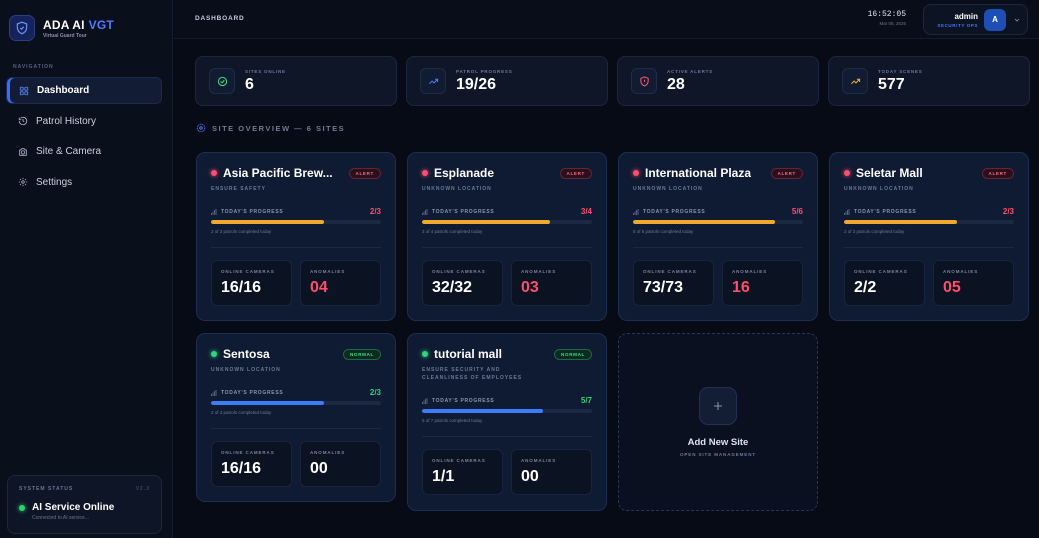 The width and height of the screenshot is (1039, 538). I want to click on online-cameras-metric: ONLINE CAMERAS 1/1, so click(462, 471).